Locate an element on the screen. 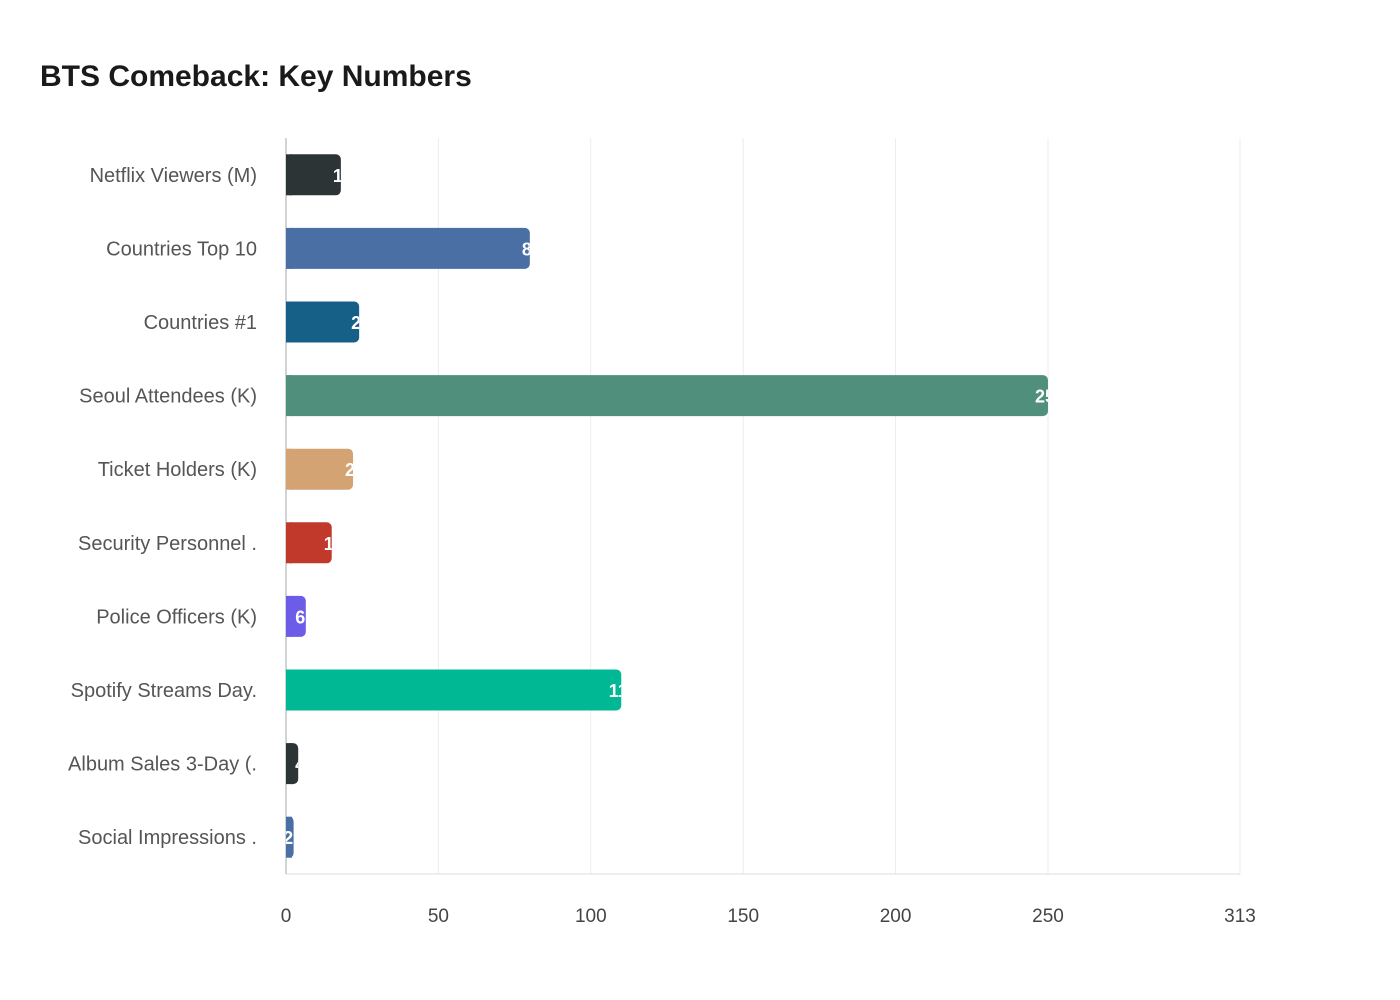  category-label: Album Sales 3-Day (. is located at coordinates (162, 765).